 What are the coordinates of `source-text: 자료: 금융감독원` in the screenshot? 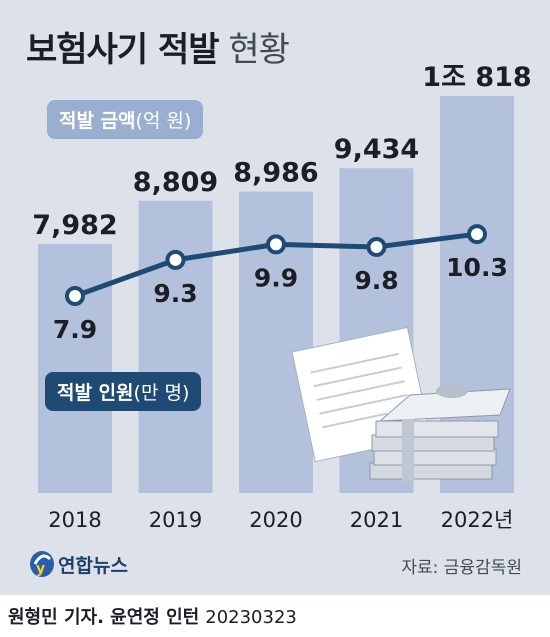 It's located at (461, 568).